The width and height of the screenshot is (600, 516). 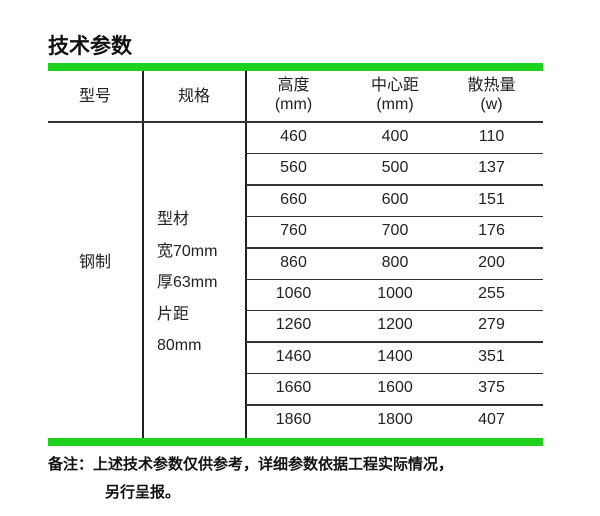 I want to click on height-cell: 1060, so click(x=293, y=293).